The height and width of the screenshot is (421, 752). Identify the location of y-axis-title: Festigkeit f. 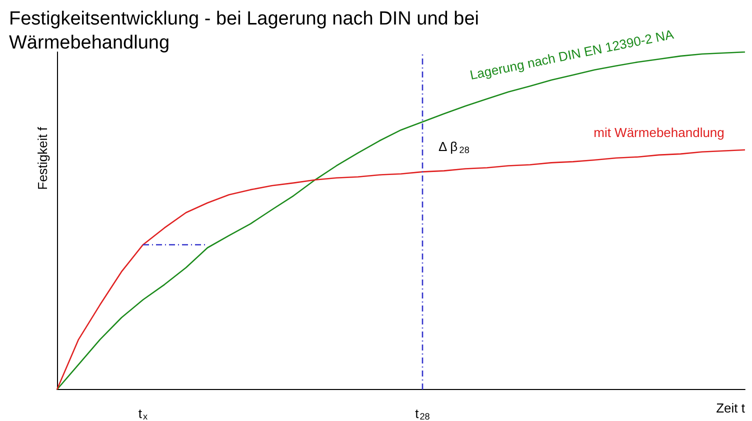
(42, 158).